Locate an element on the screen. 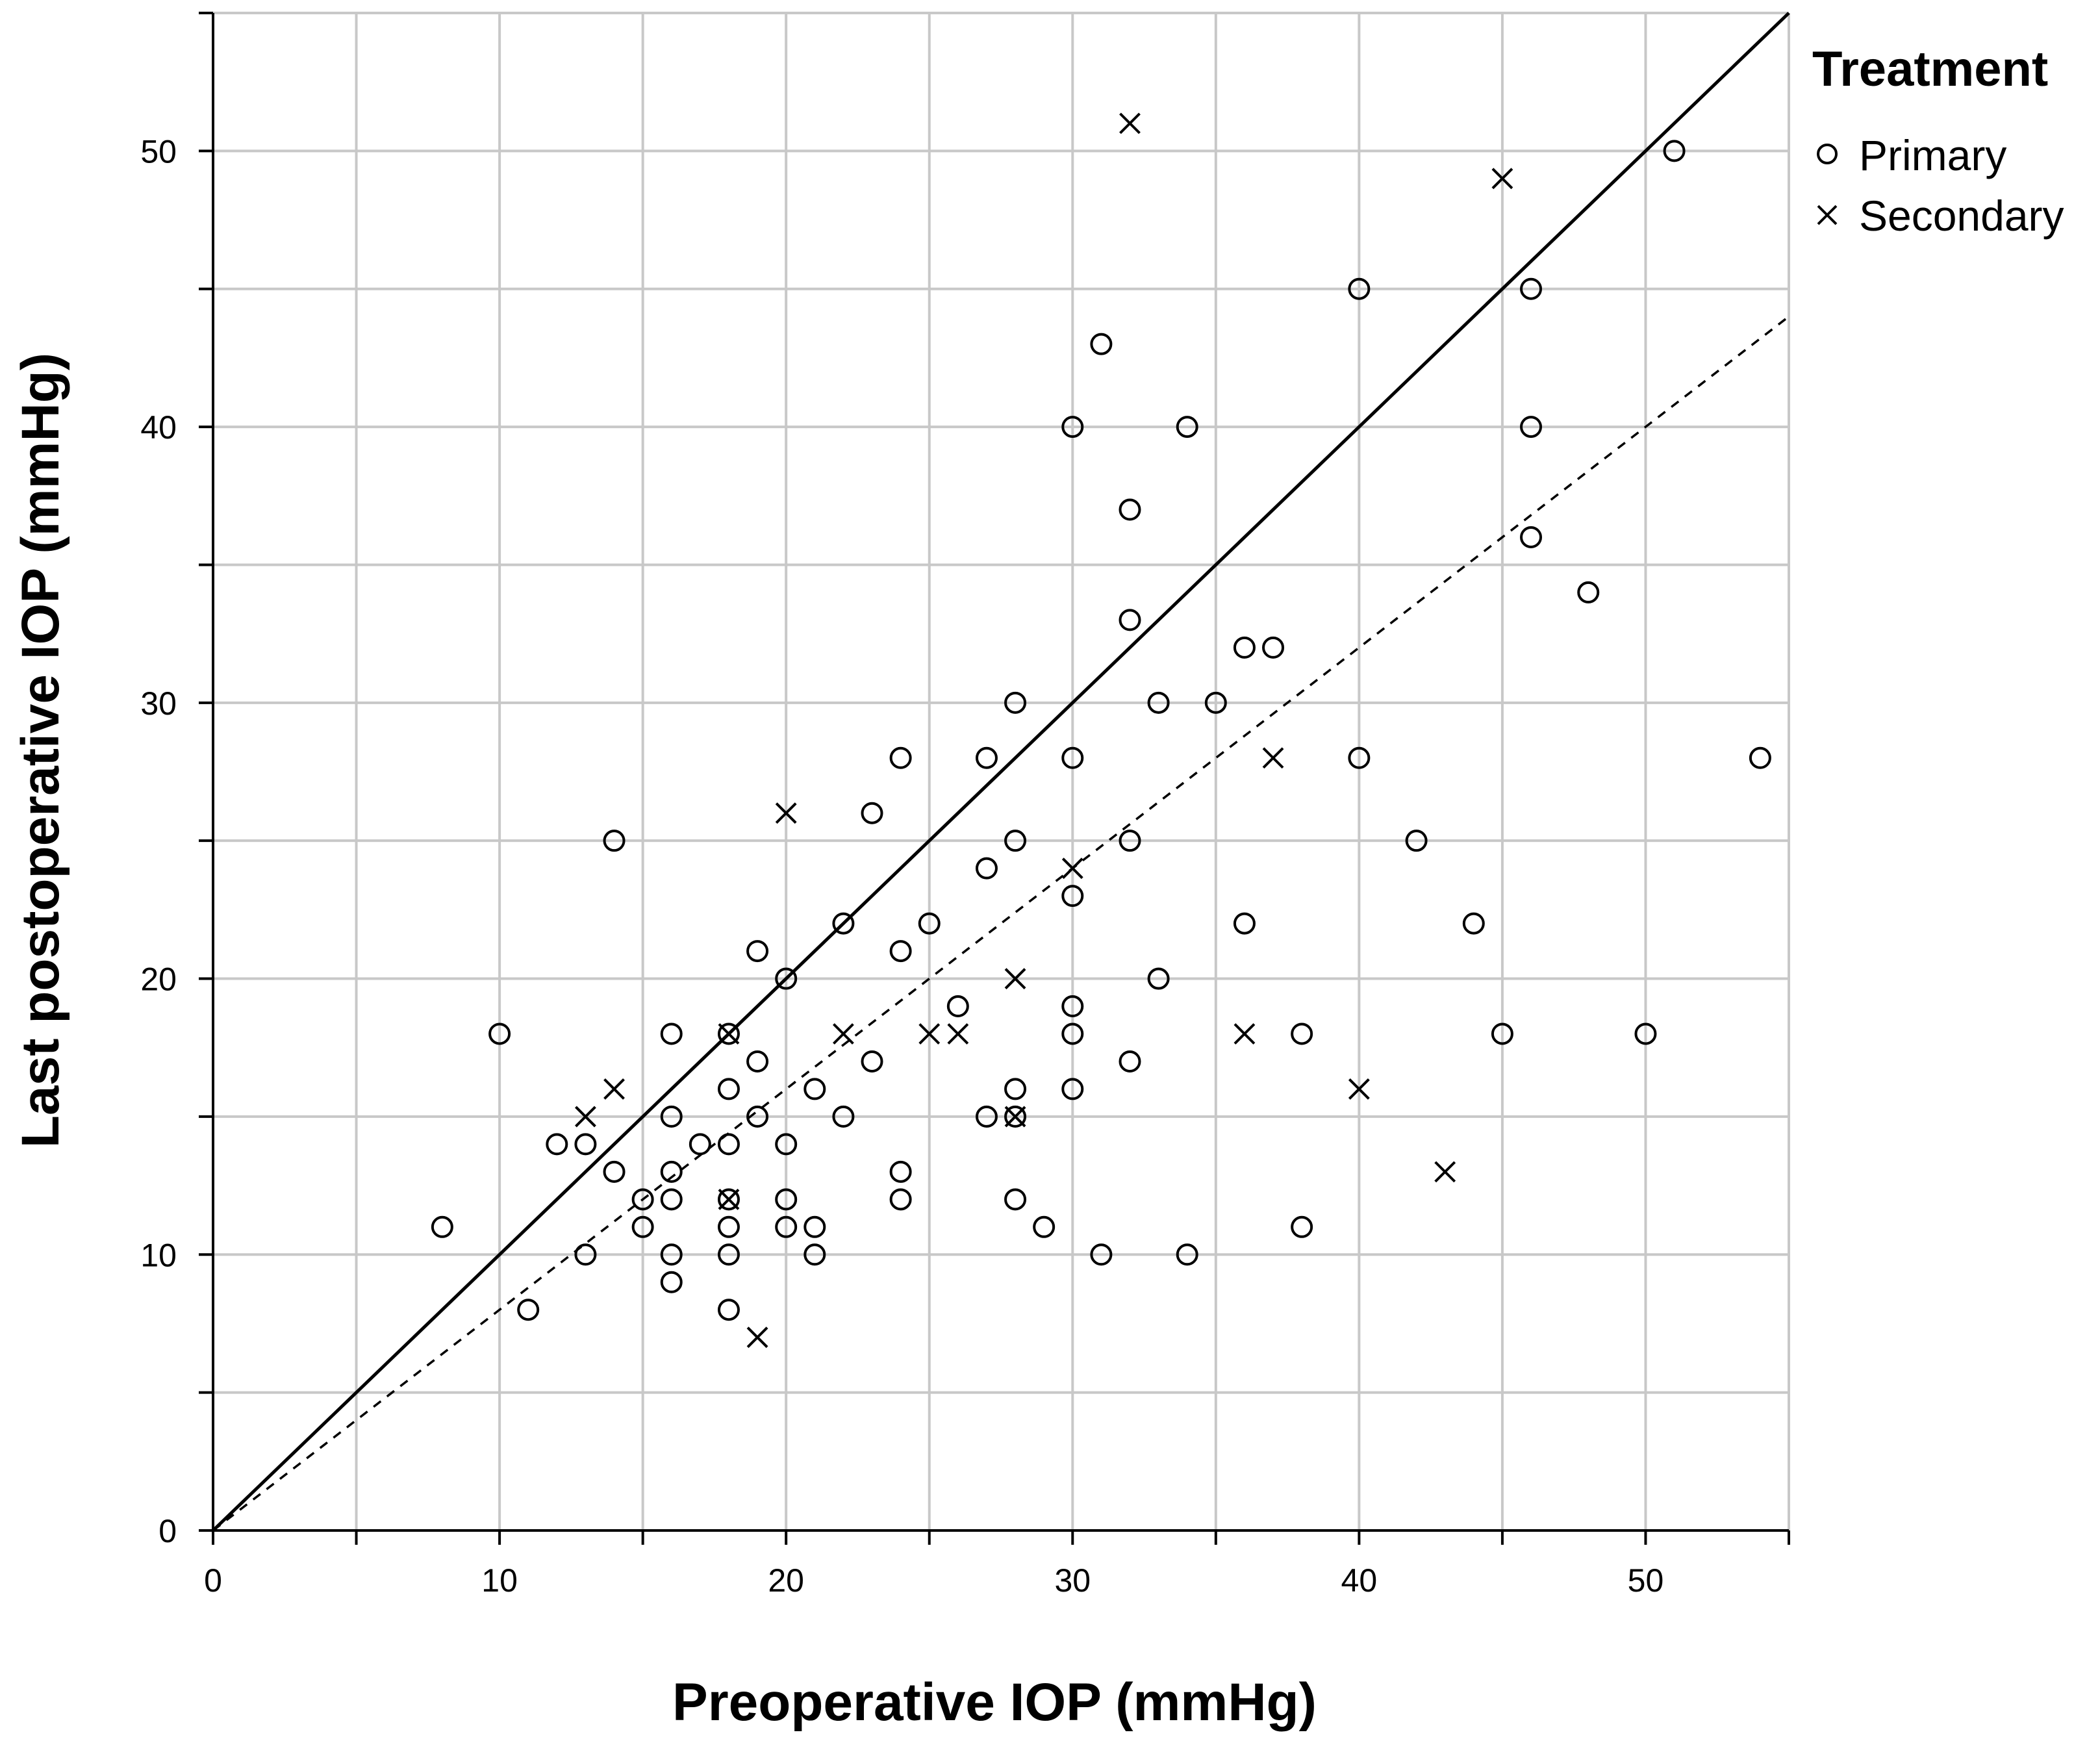 Image resolution: width=2100 pixels, height=1739 pixels. y-tick-label: 0 is located at coordinates (167, 1531).